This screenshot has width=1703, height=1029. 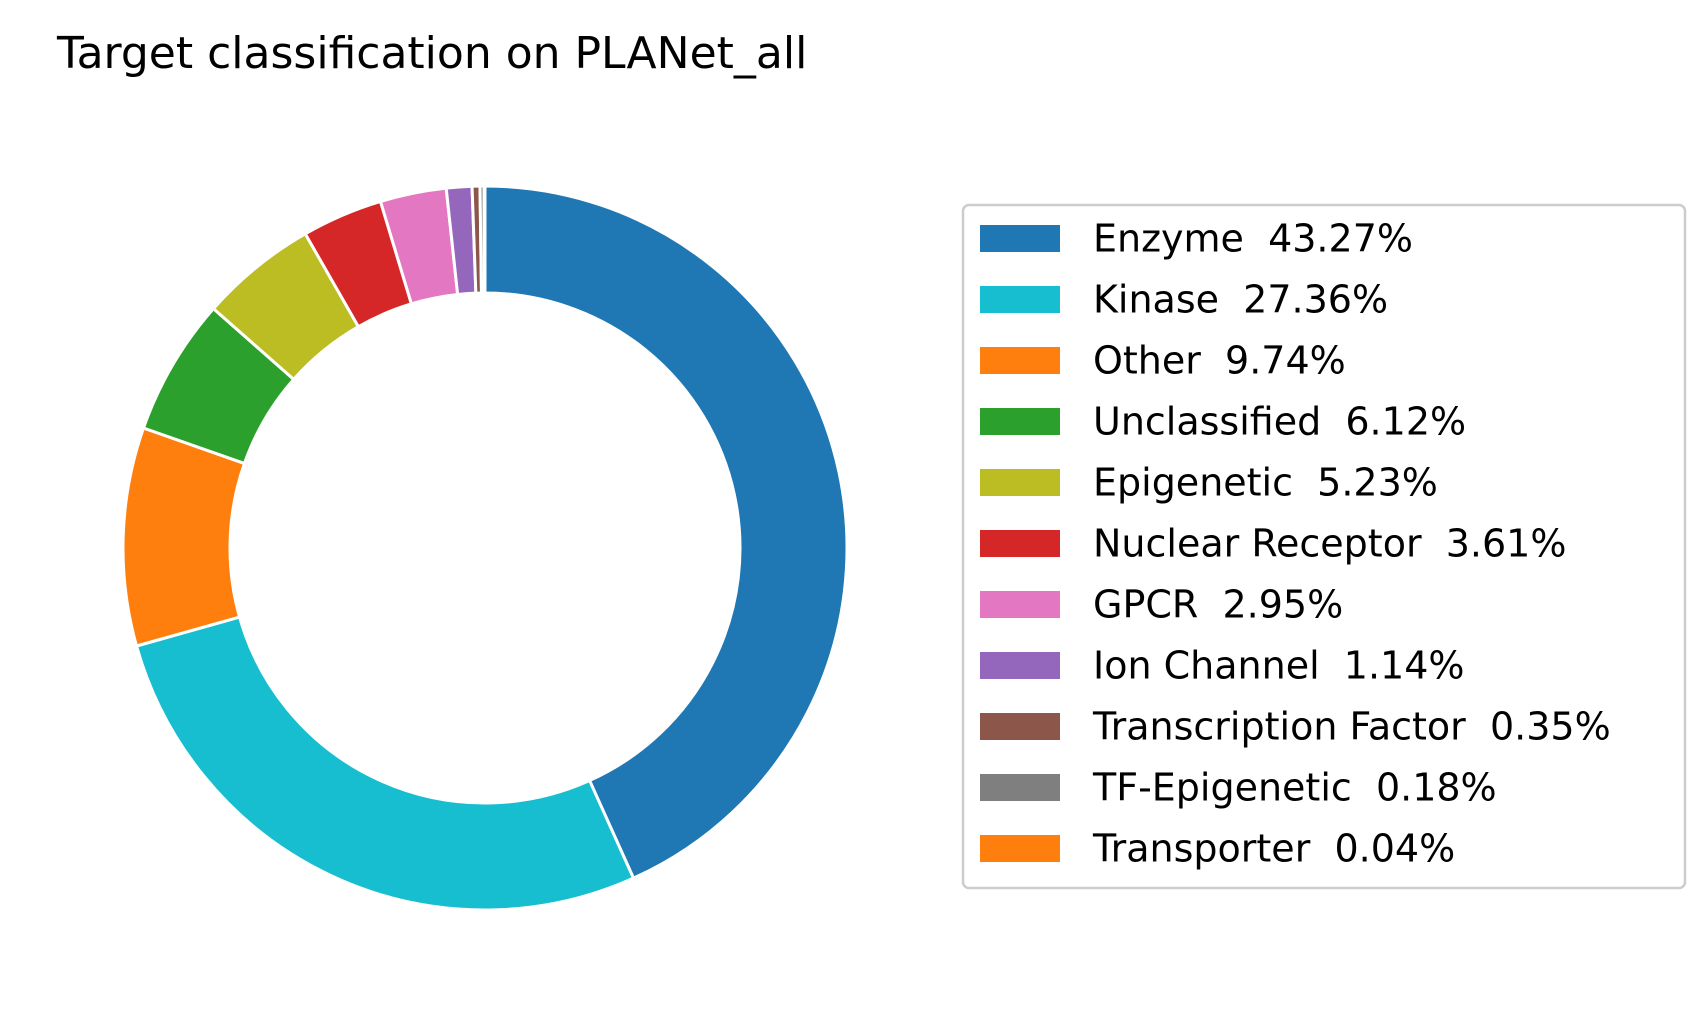 What do you see at coordinates (1218, 605) in the screenshot?
I see `legend-label: GPCR 2.95%` at bounding box center [1218, 605].